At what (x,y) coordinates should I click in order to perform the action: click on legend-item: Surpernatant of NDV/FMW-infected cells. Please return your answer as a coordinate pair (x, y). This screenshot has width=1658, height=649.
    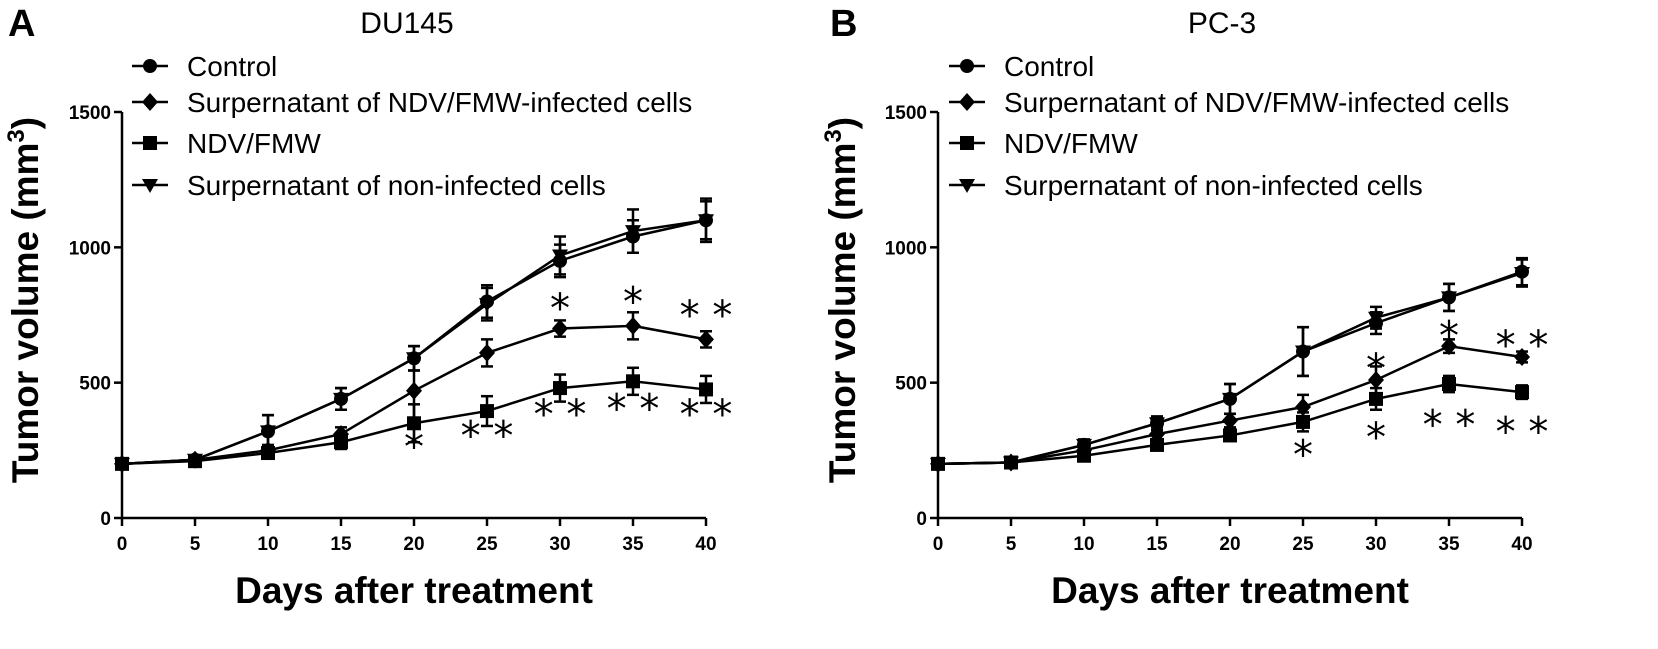
    Looking at the image, I should click on (412, 102).